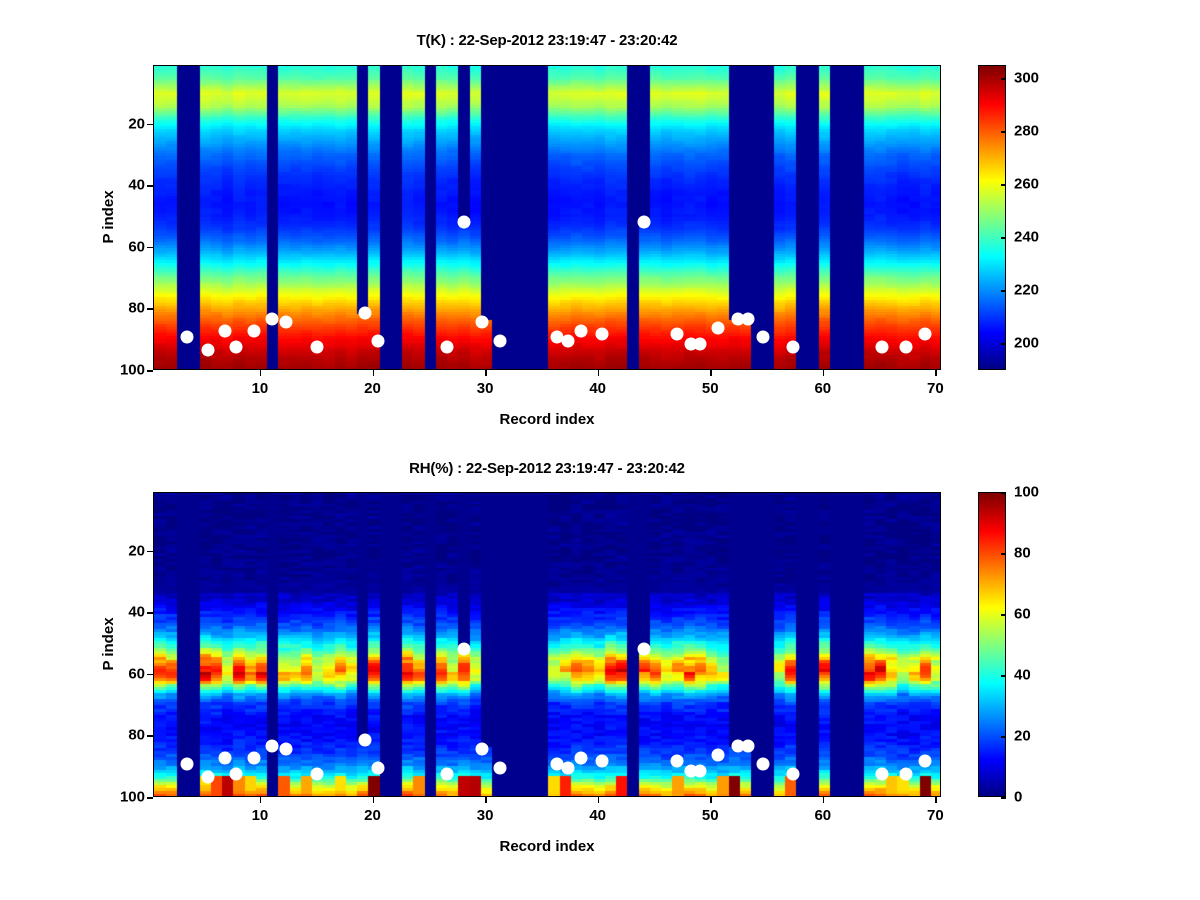 The height and width of the screenshot is (900, 1200). Describe the element at coordinates (547, 419) in the screenshot. I see `xaxis-label-temperature: Record index` at that location.